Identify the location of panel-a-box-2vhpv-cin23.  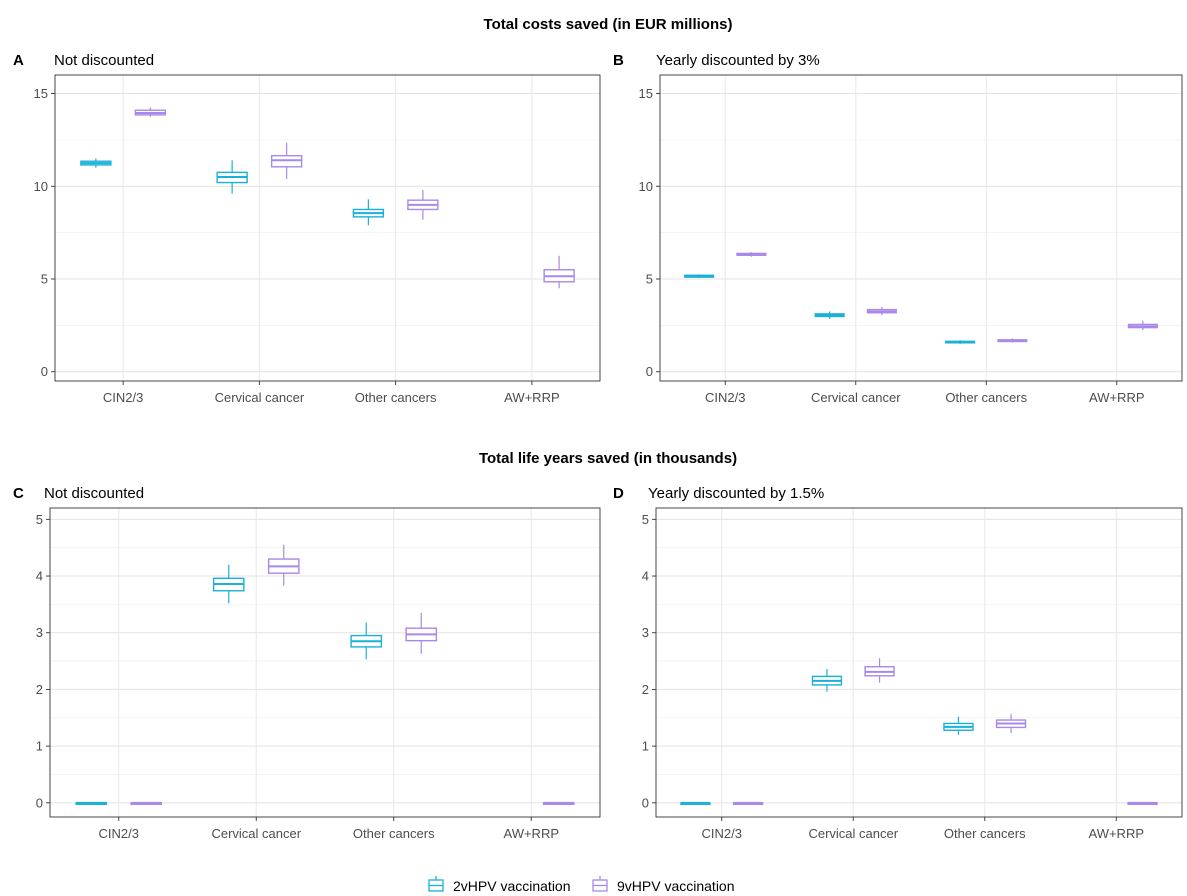
(96, 163).